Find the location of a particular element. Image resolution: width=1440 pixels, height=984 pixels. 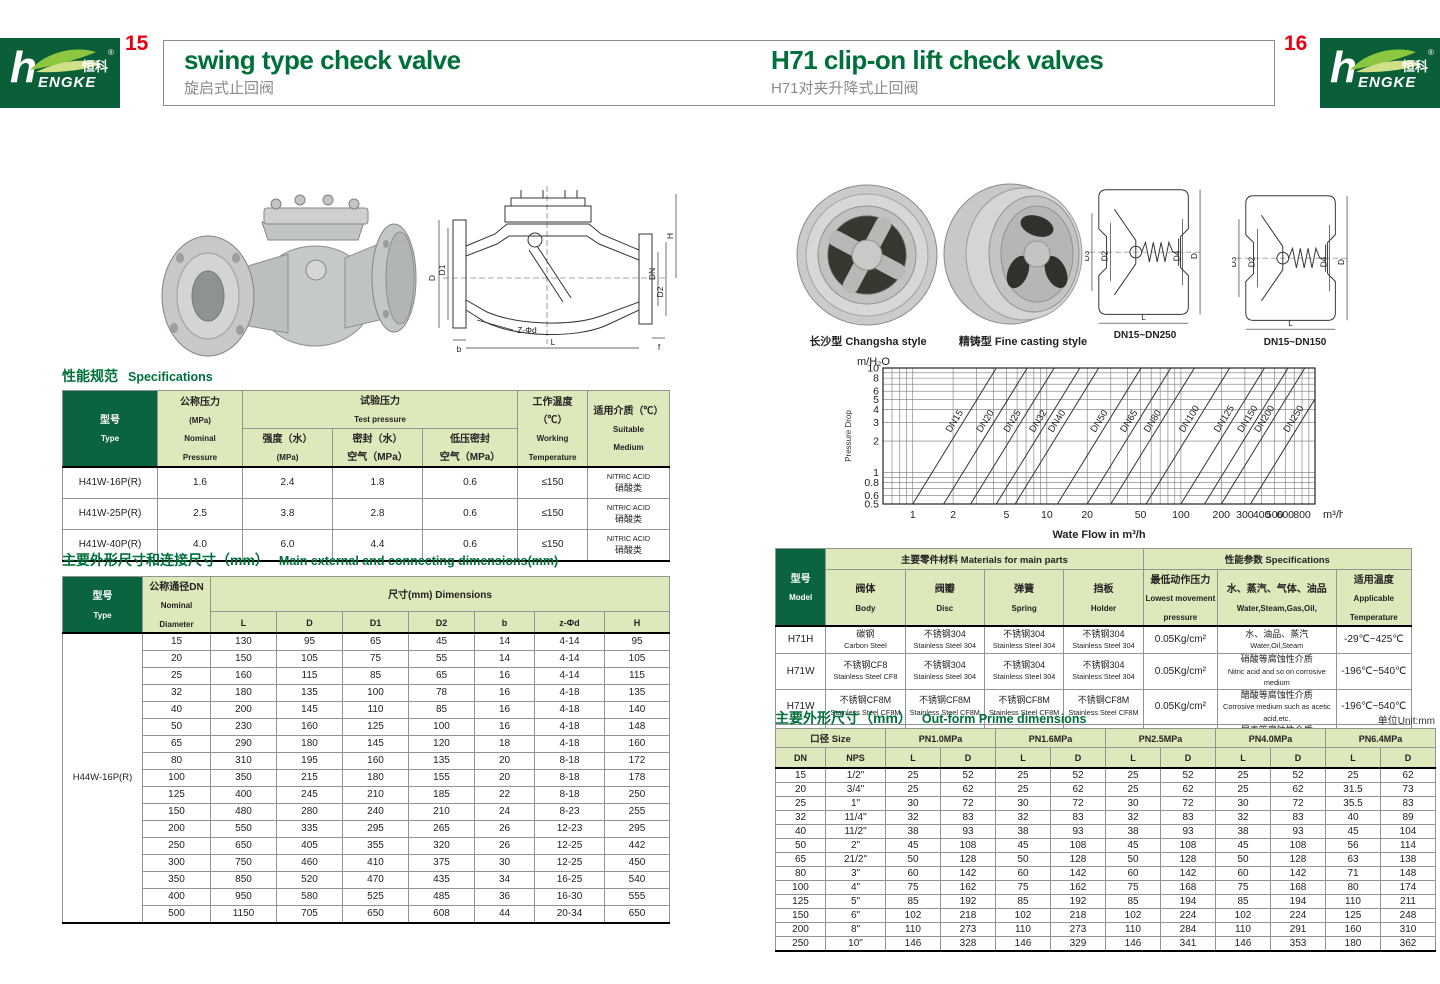

table-cell: 125 is located at coordinates (375, 727).